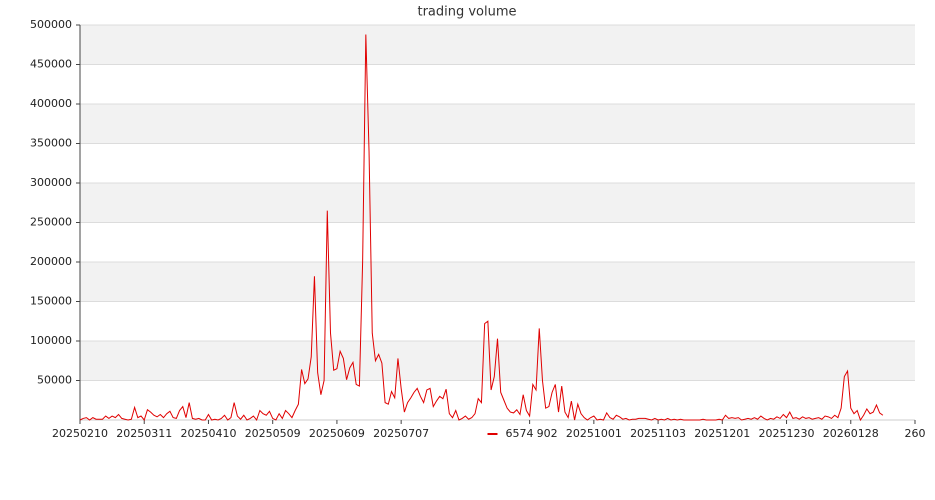 The height and width of the screenshot is (500, 935). I want to click on y-tick-label: 300000, so click(51, 182).